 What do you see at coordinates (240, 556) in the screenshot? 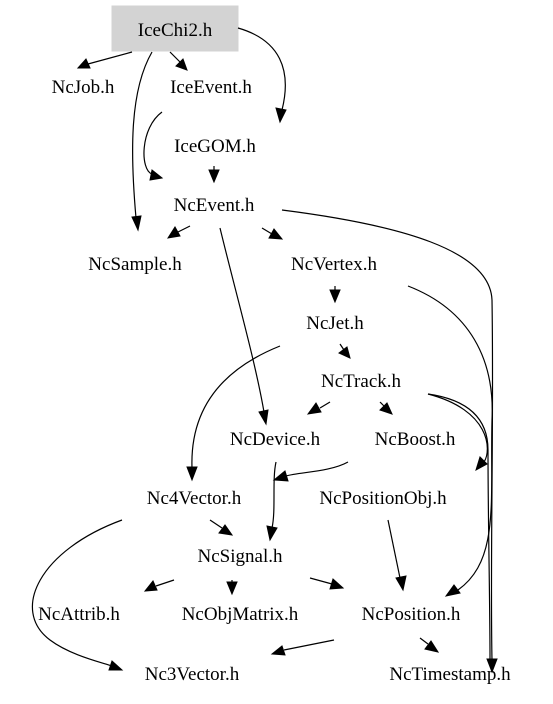
I see `node-ncsignal: NcSignal.h` at bounding box center [240, 556].